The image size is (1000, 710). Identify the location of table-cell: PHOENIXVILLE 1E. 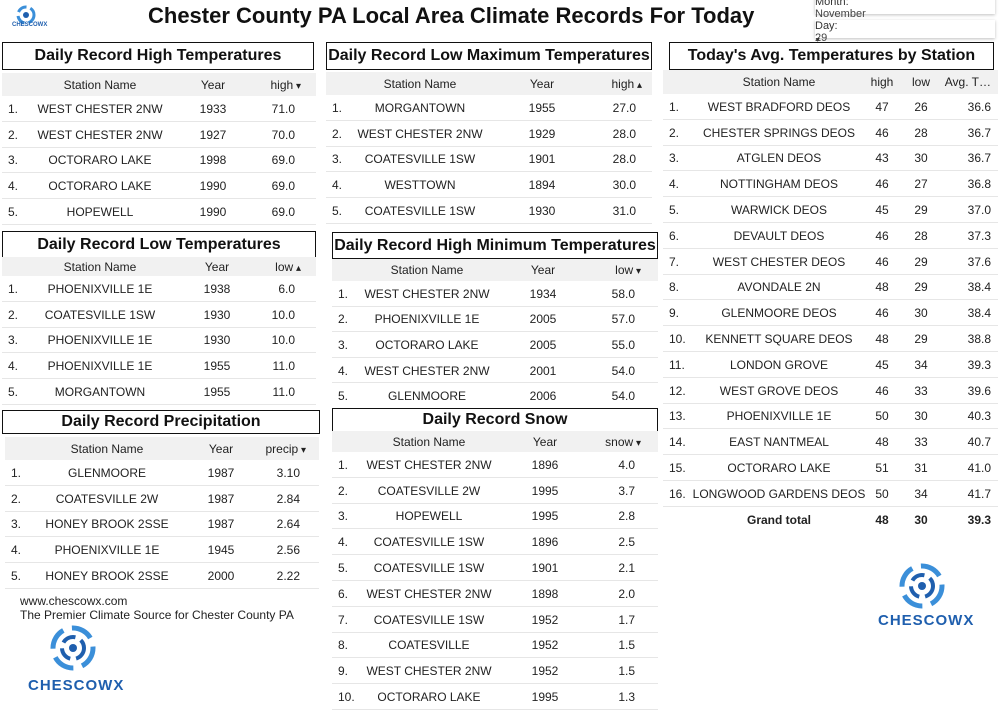
(100, 288).